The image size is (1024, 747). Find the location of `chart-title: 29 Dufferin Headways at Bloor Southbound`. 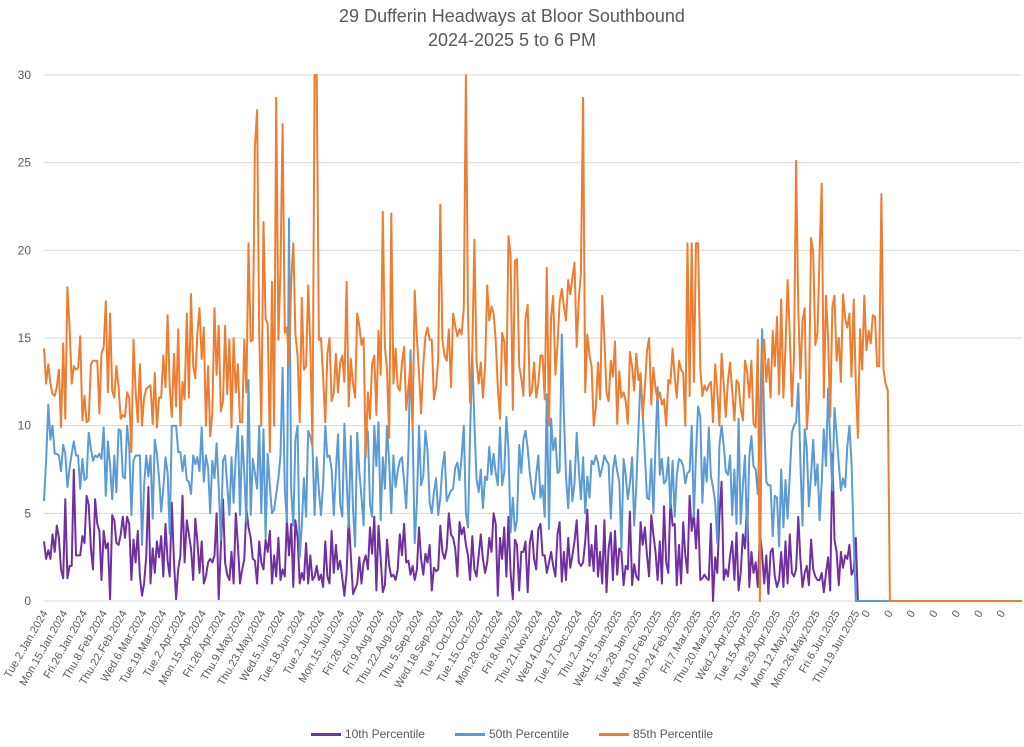

chart-title: 29 Dufferin Headways at Bloor Southbound is located at coordinates (512, 16).